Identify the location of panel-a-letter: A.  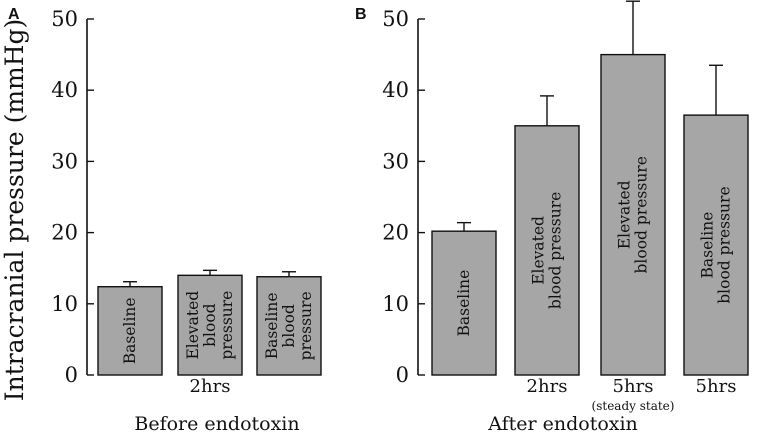
(14, 14).